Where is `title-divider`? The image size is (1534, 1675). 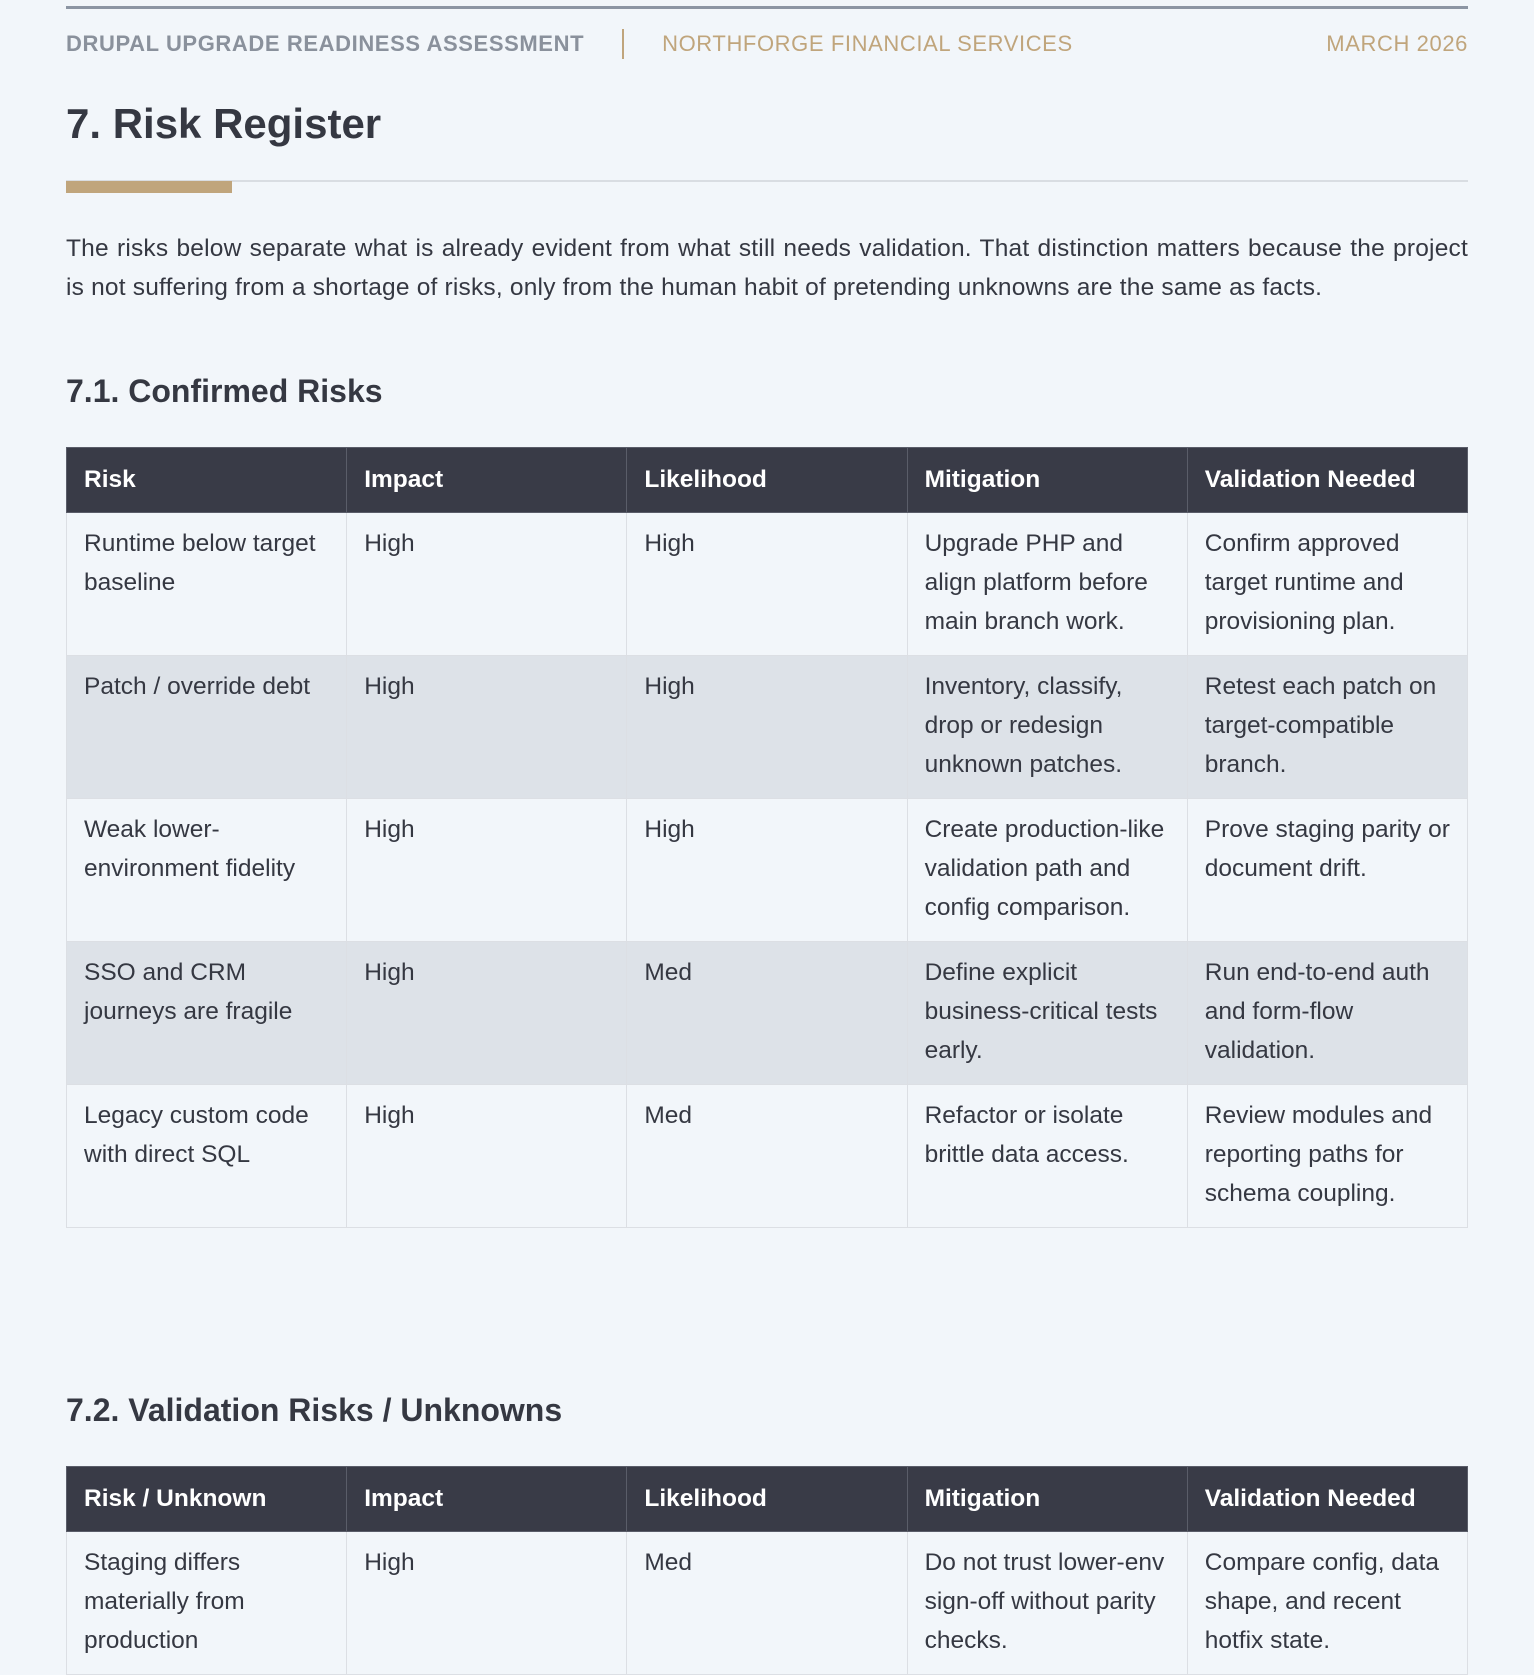
title-divider is located at coordinates (767, 181).